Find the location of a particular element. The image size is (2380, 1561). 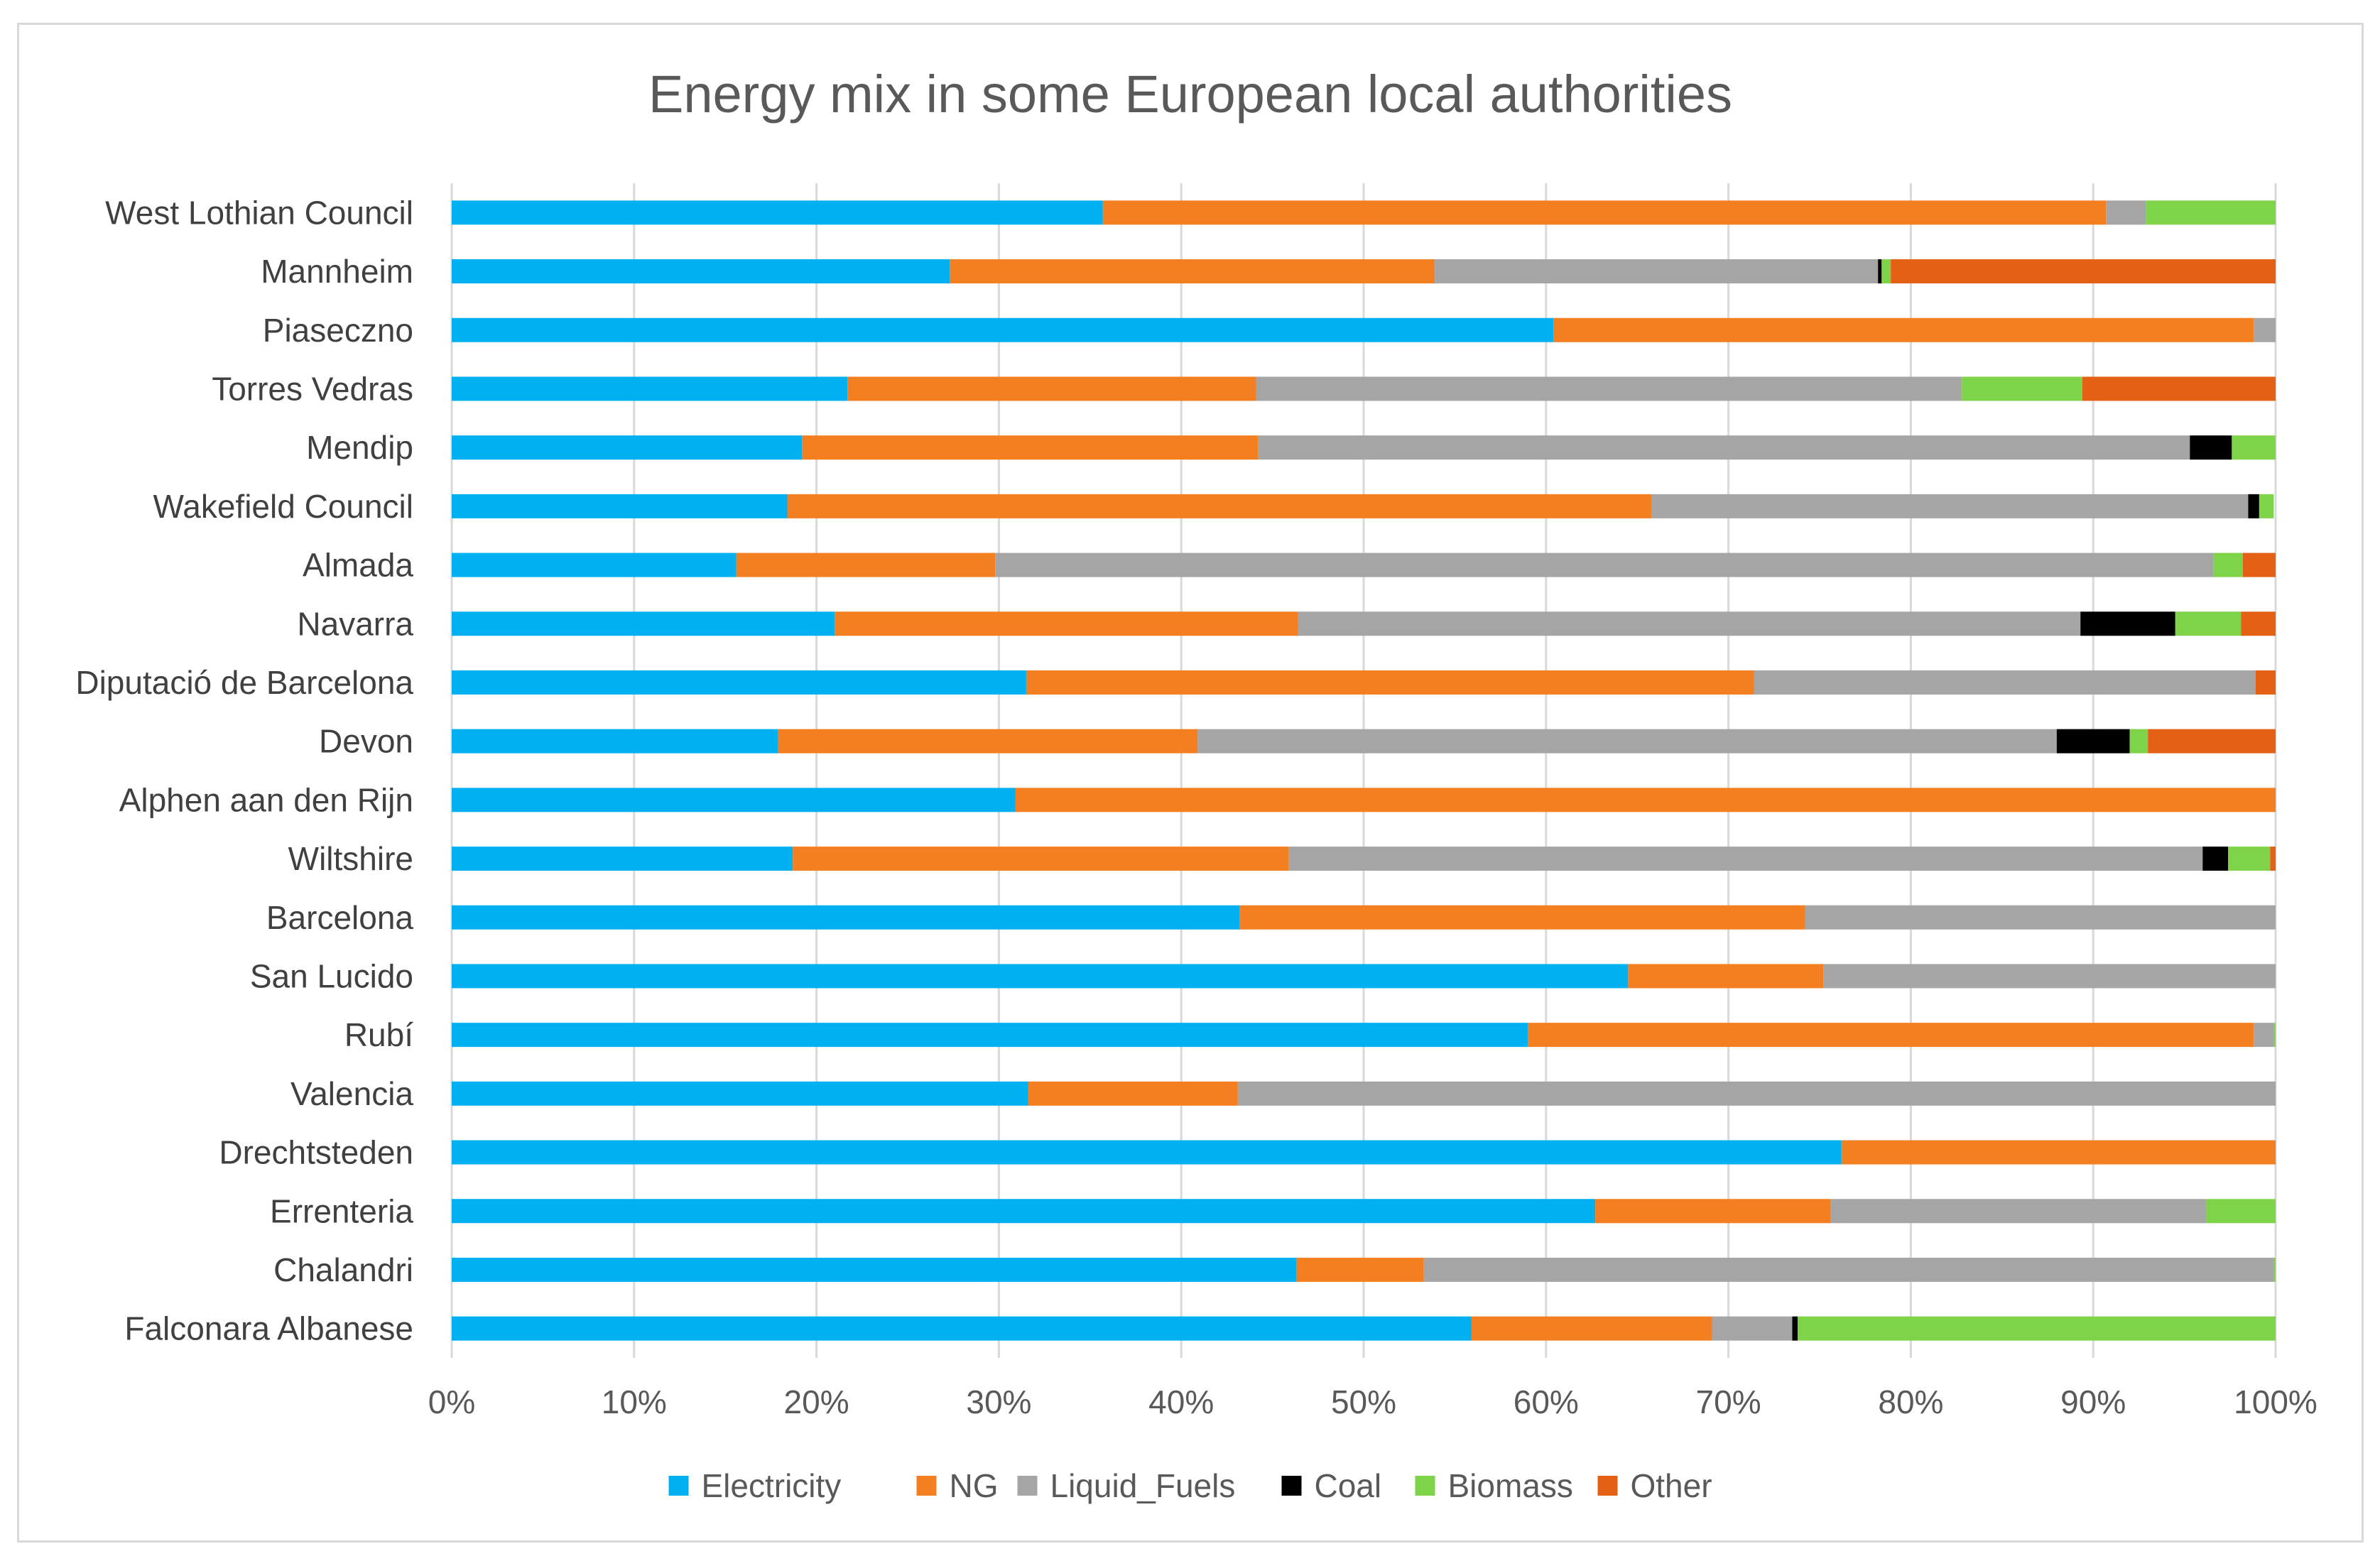

category-label: Mannheim is located at coordinates (337, 271).